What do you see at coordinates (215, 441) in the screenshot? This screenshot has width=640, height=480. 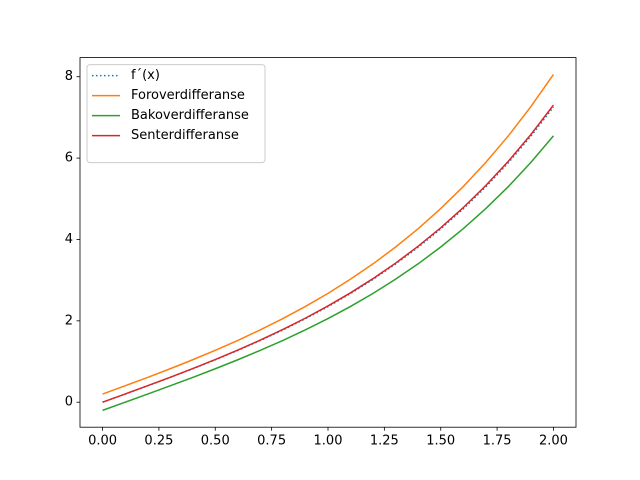 I see `x-tick-label: 0.50` at bounding box center [215, 441].